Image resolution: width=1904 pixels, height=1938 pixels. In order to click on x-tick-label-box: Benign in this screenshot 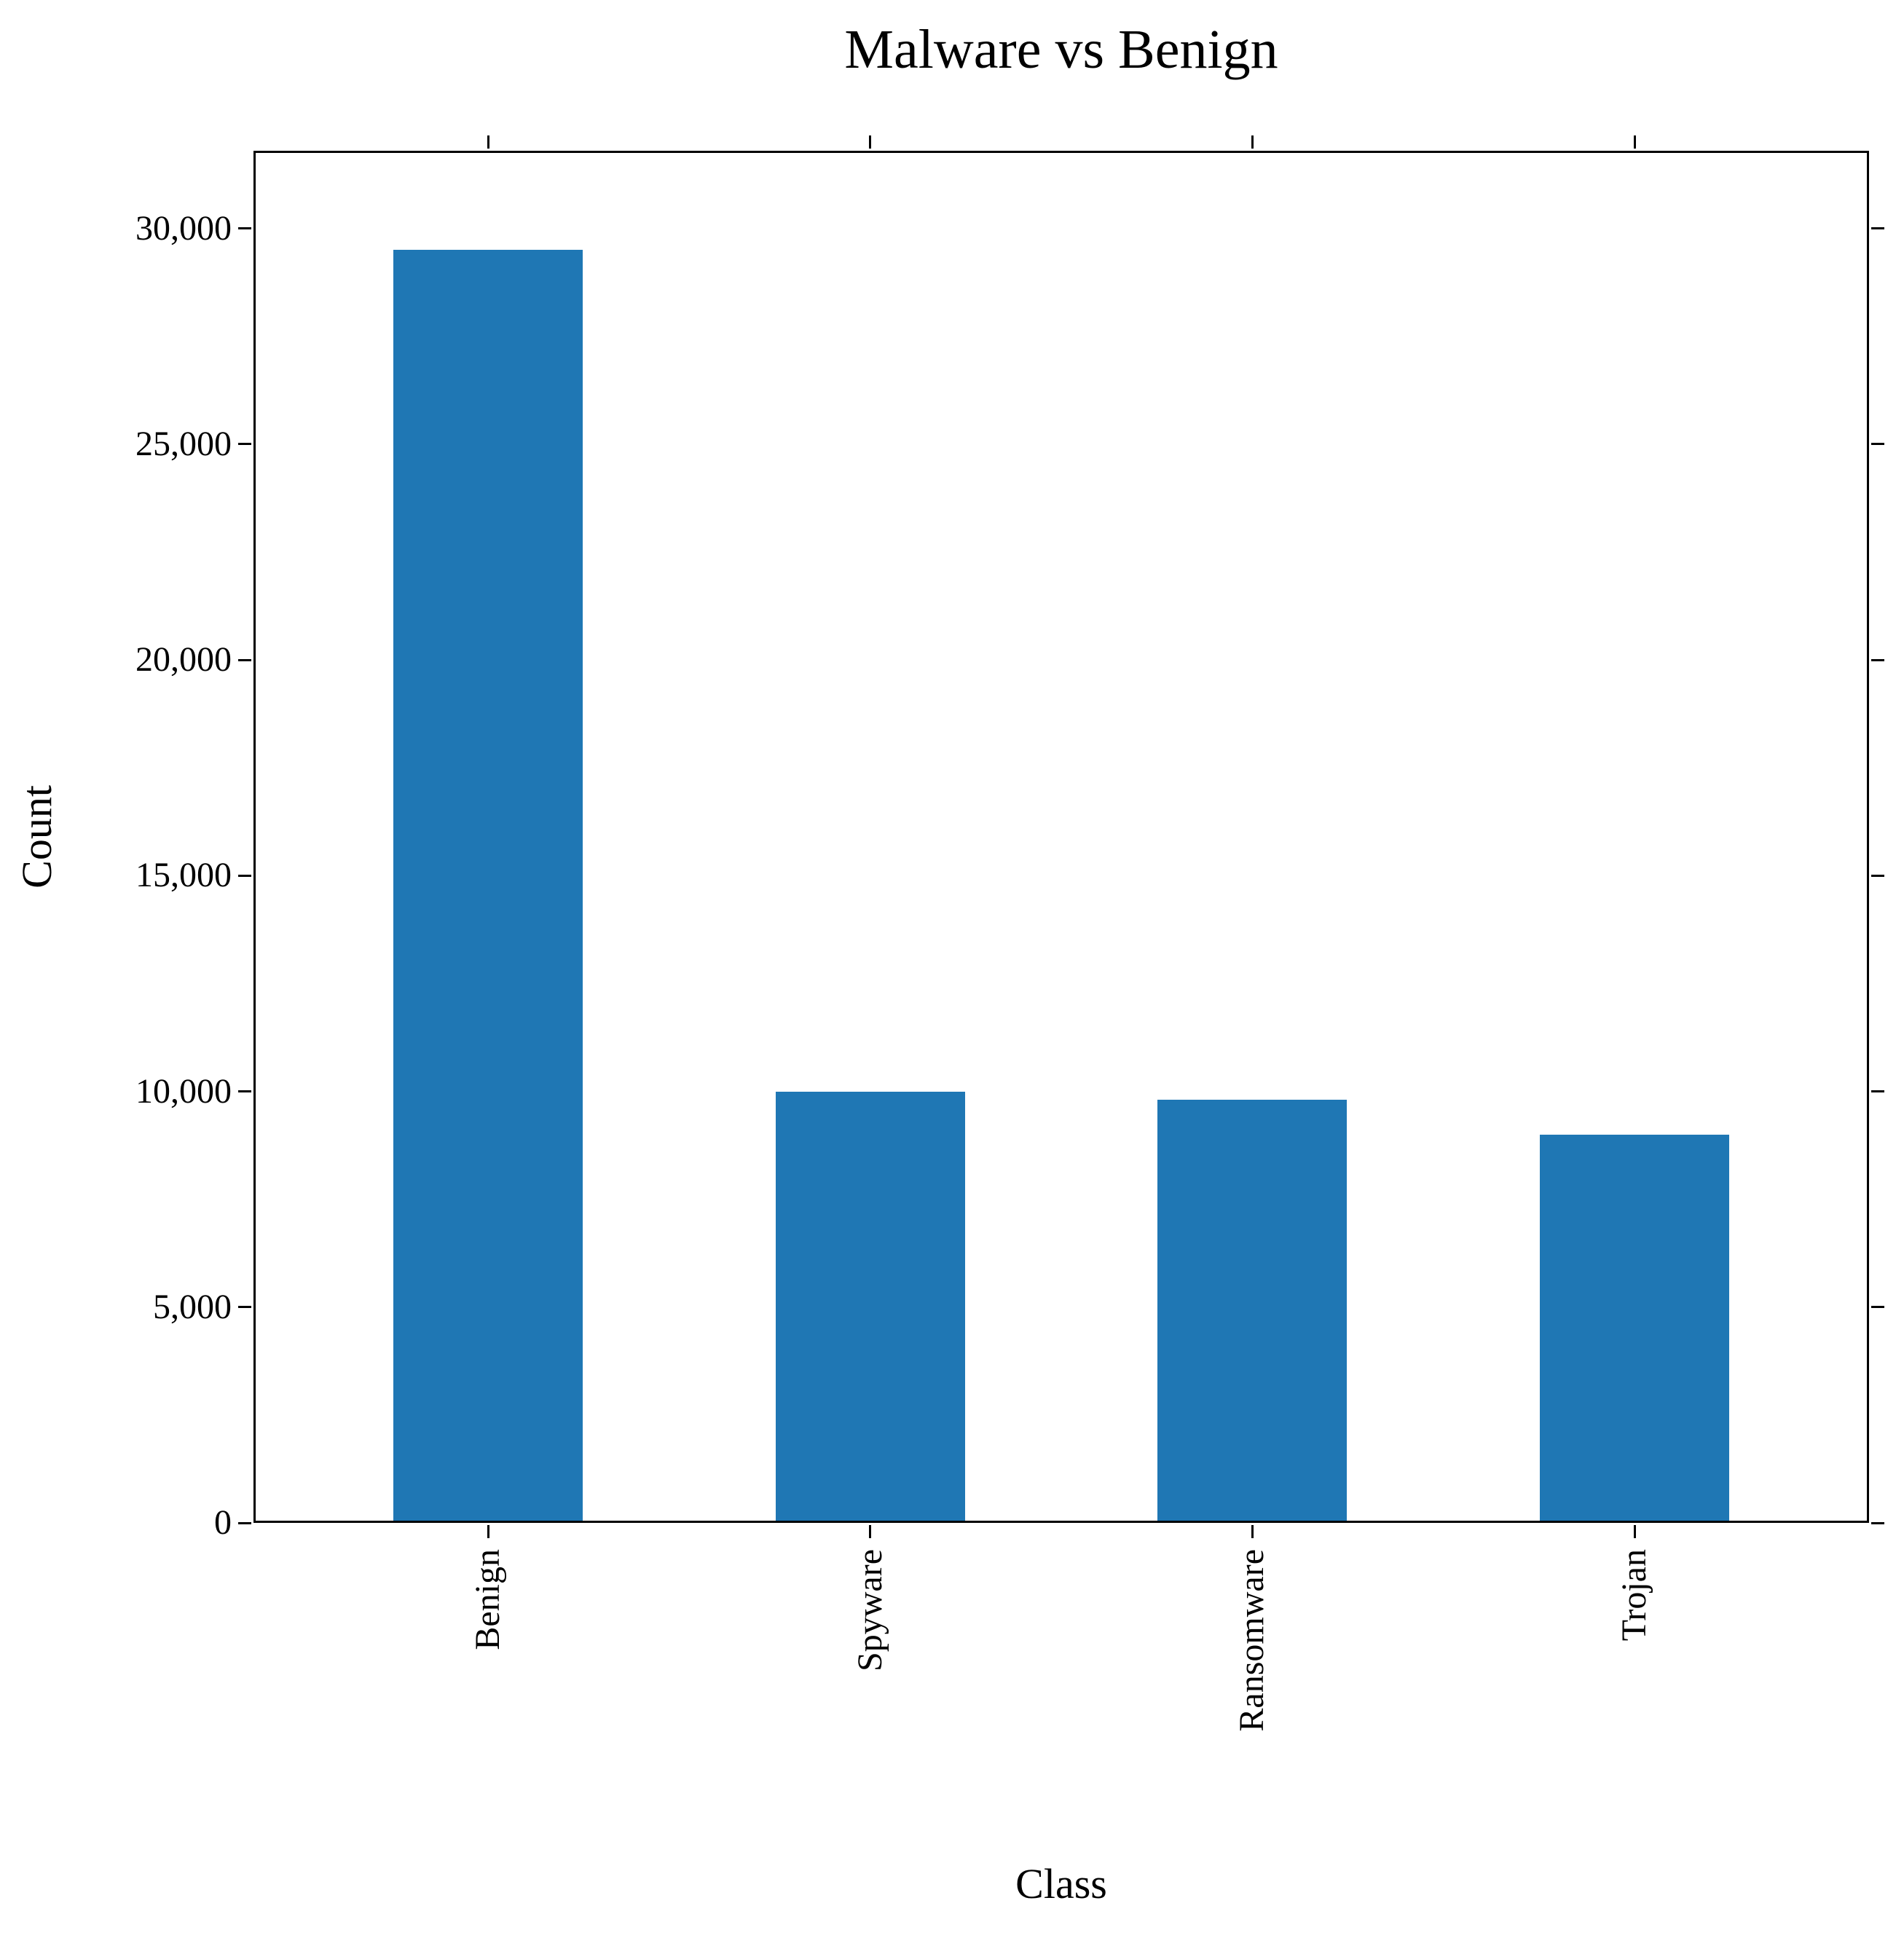, I will do `click(488, 1599)`.